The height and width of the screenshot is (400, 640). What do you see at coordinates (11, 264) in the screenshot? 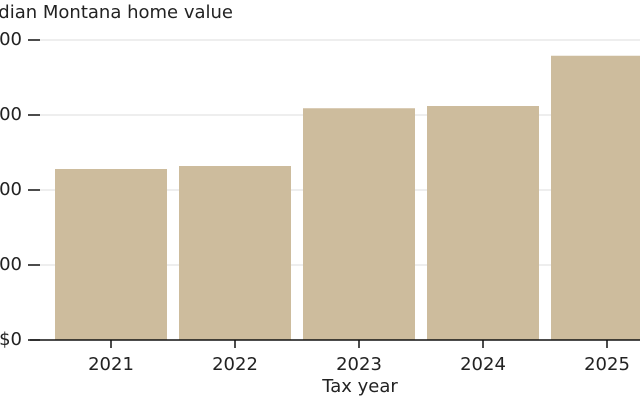
I see `y-tick-label: $100,000` at bounding box center [11, 264].